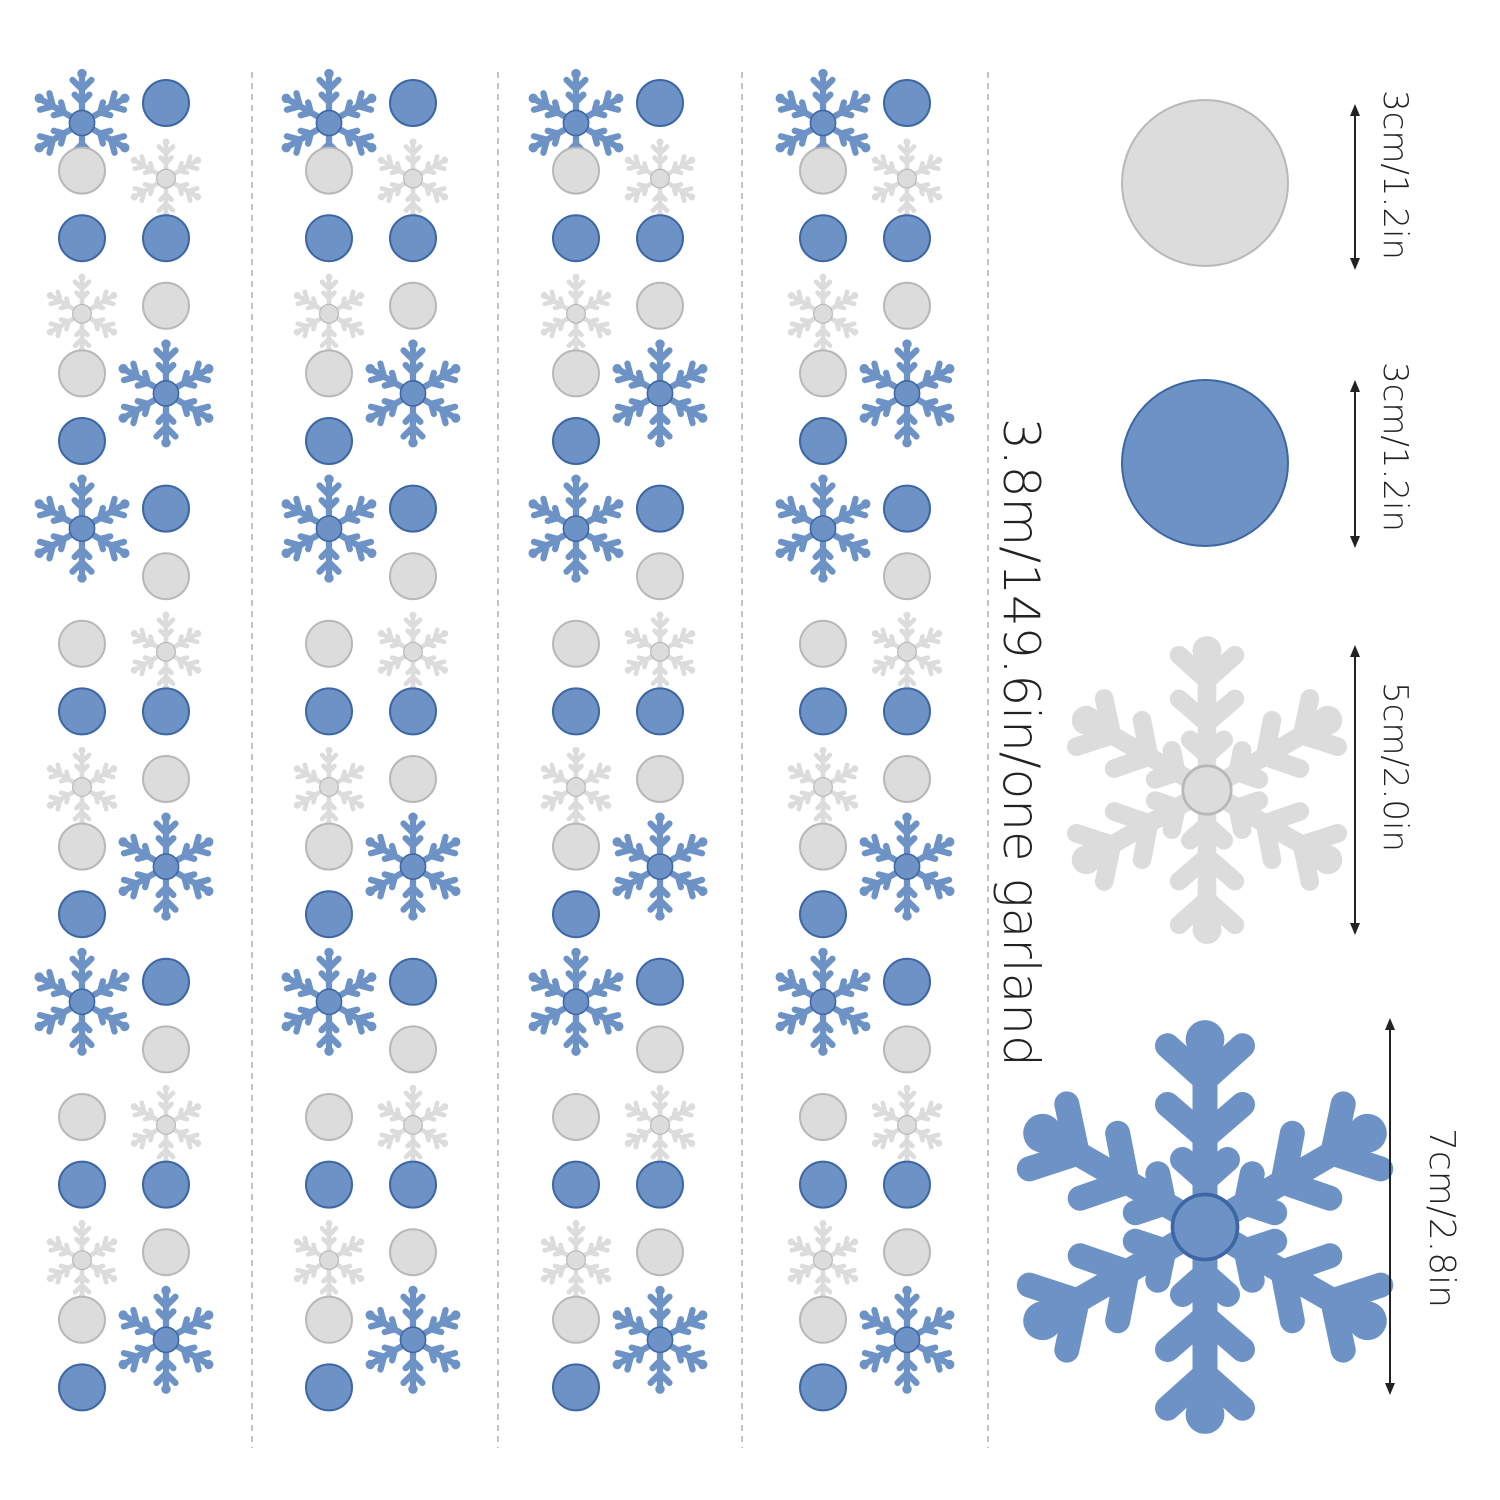  I want to click on sample-silver-dot, so click(1205, 183).